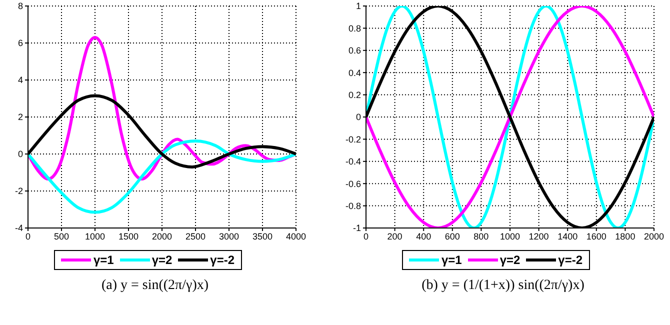  What do you see at coordinates (394, 236) in the screenshot?
I see `x-tick-label: 200` at bounding box center [394, 236].